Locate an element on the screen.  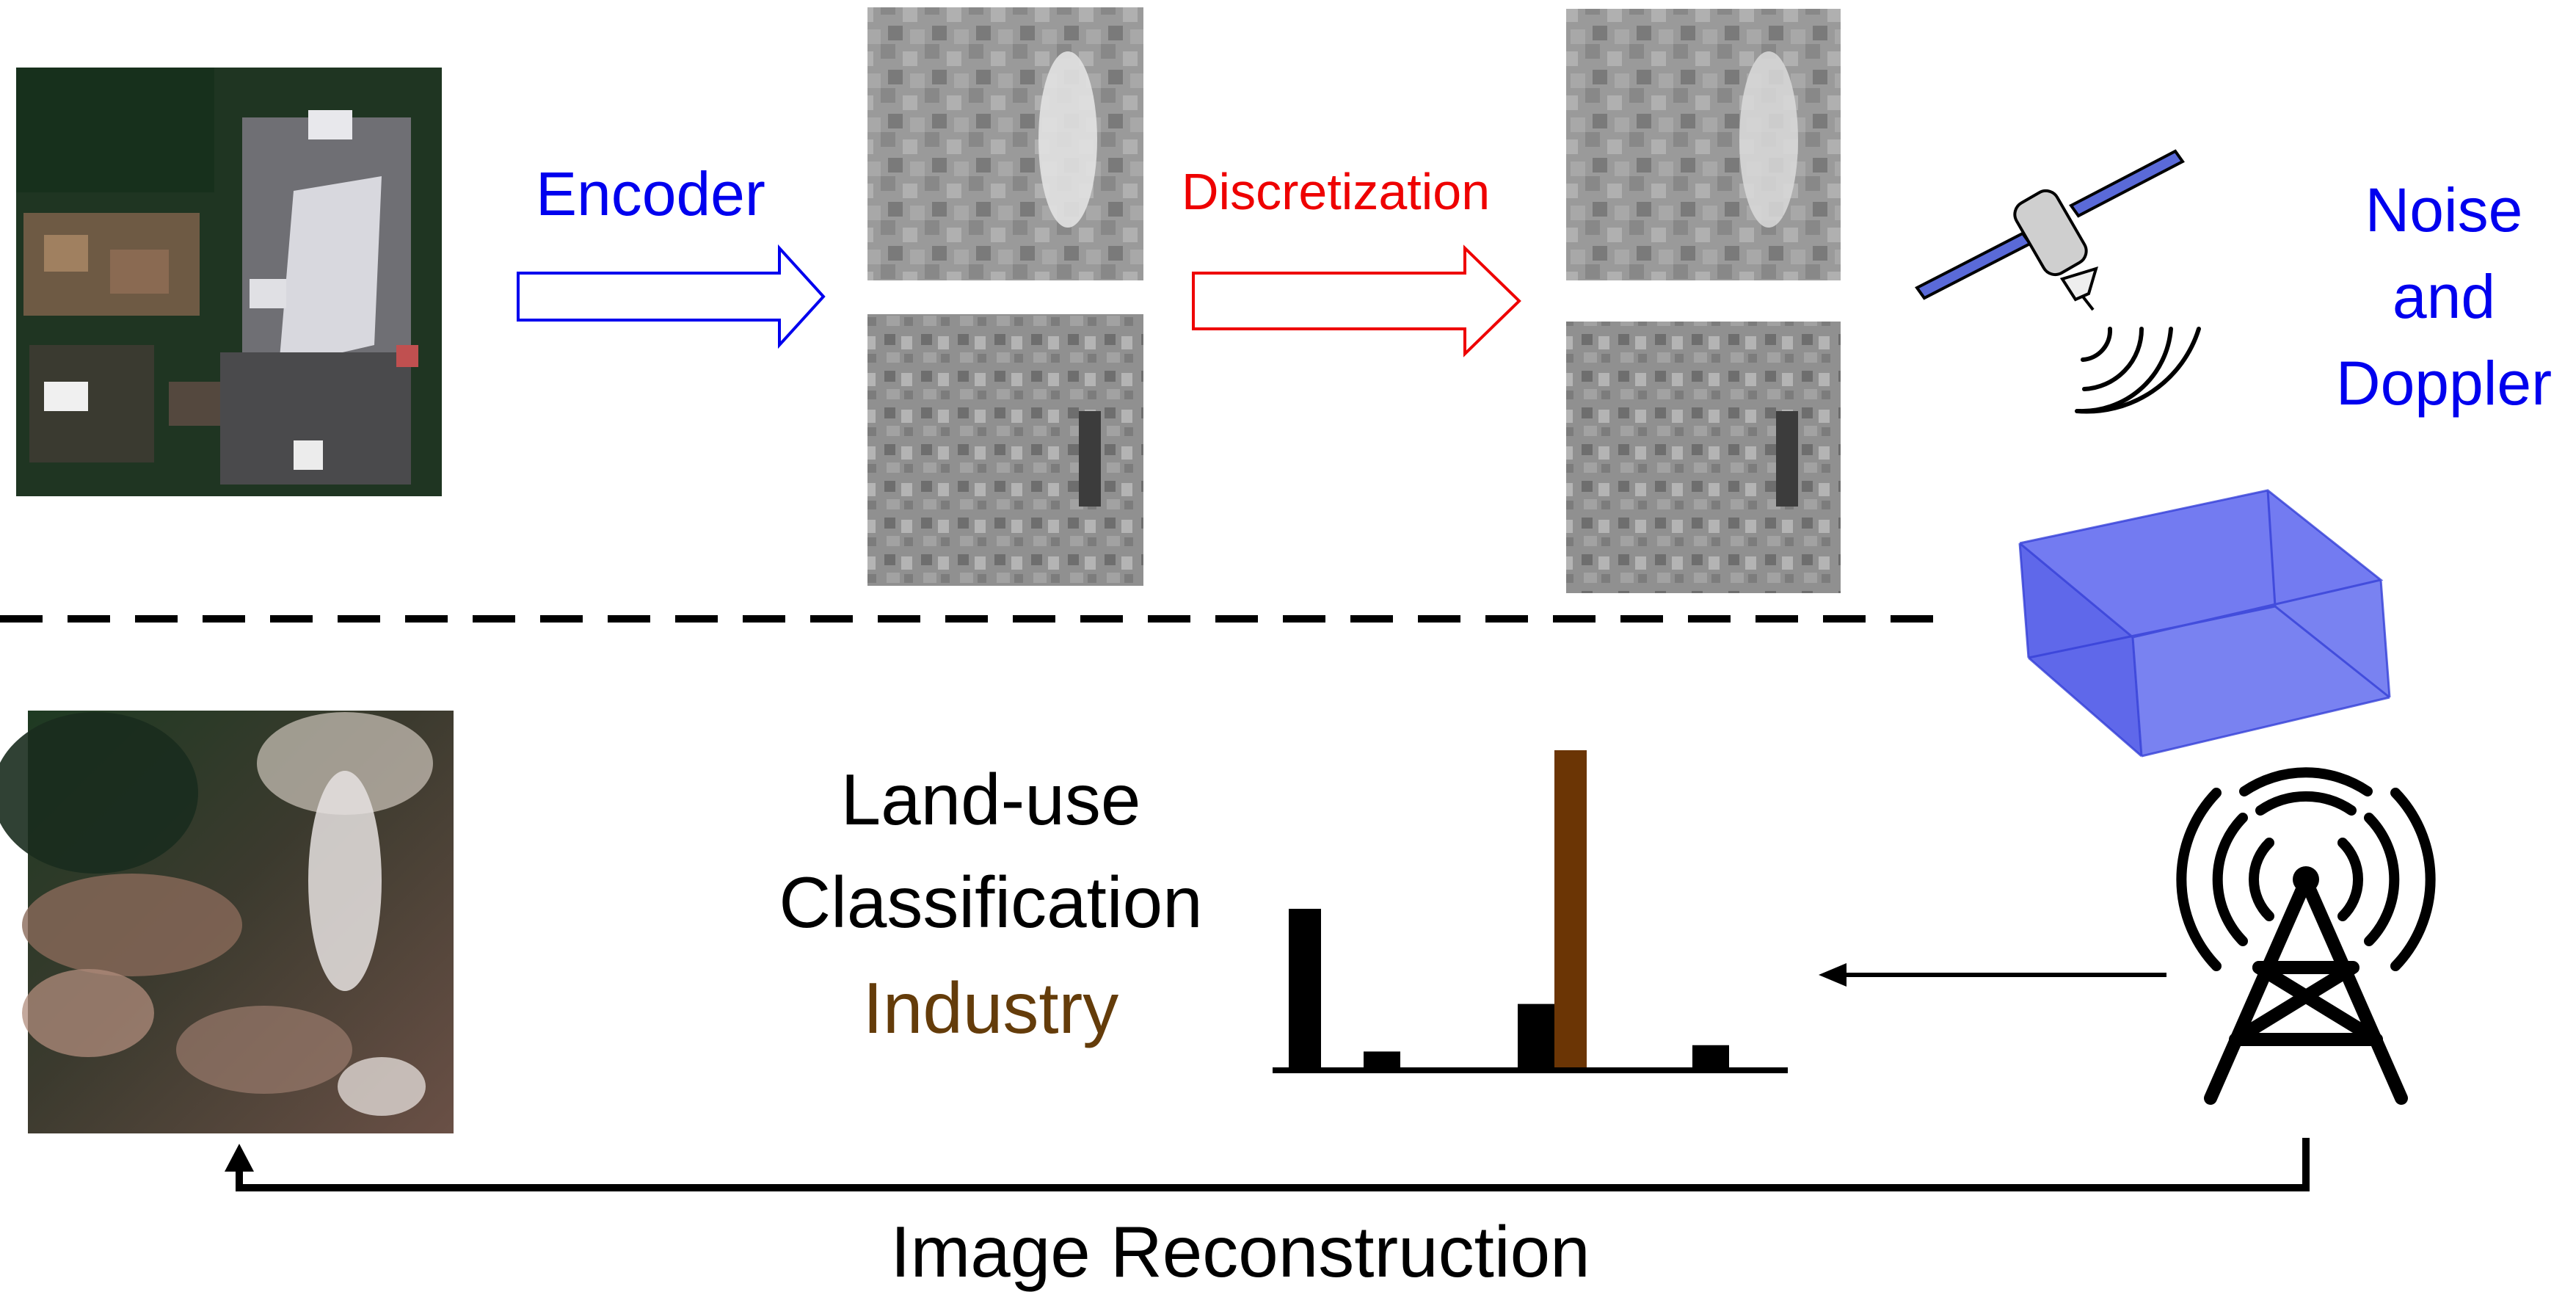
satellite-signal-waves is located at coordinates (2138, 370).